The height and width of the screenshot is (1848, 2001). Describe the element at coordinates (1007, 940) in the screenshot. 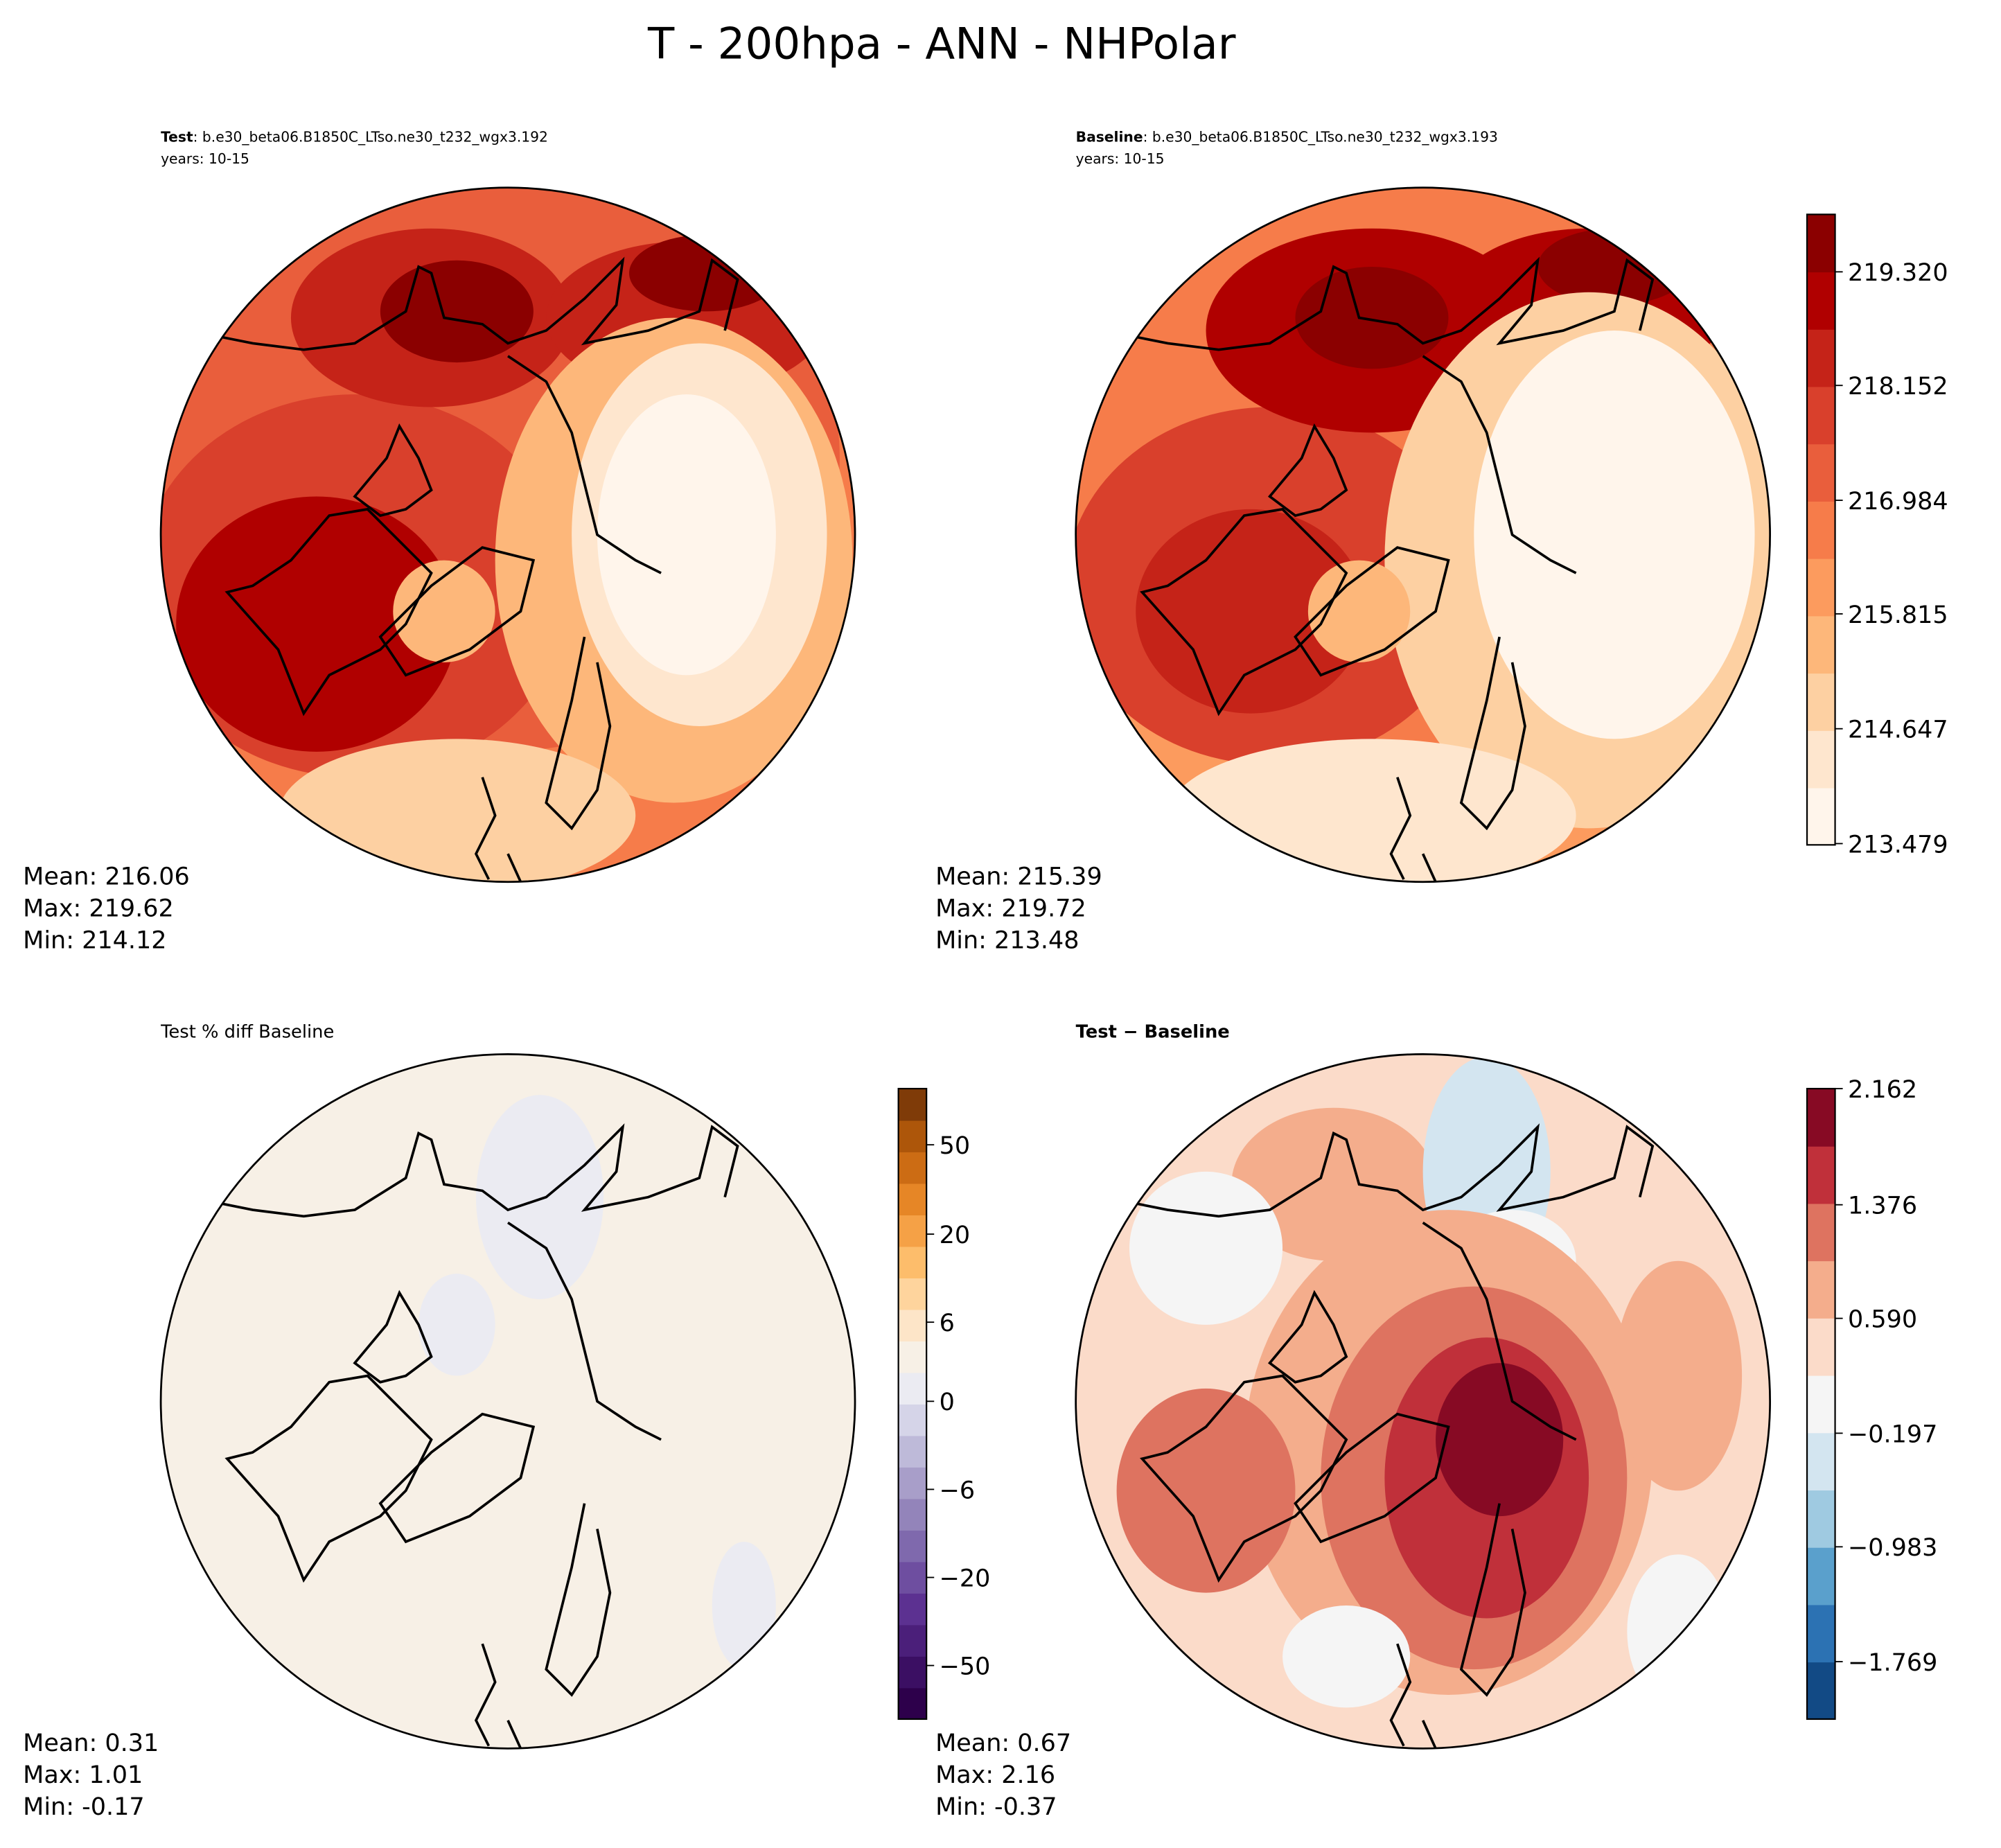

I see `stat-min: Min: 213.48` at that location.